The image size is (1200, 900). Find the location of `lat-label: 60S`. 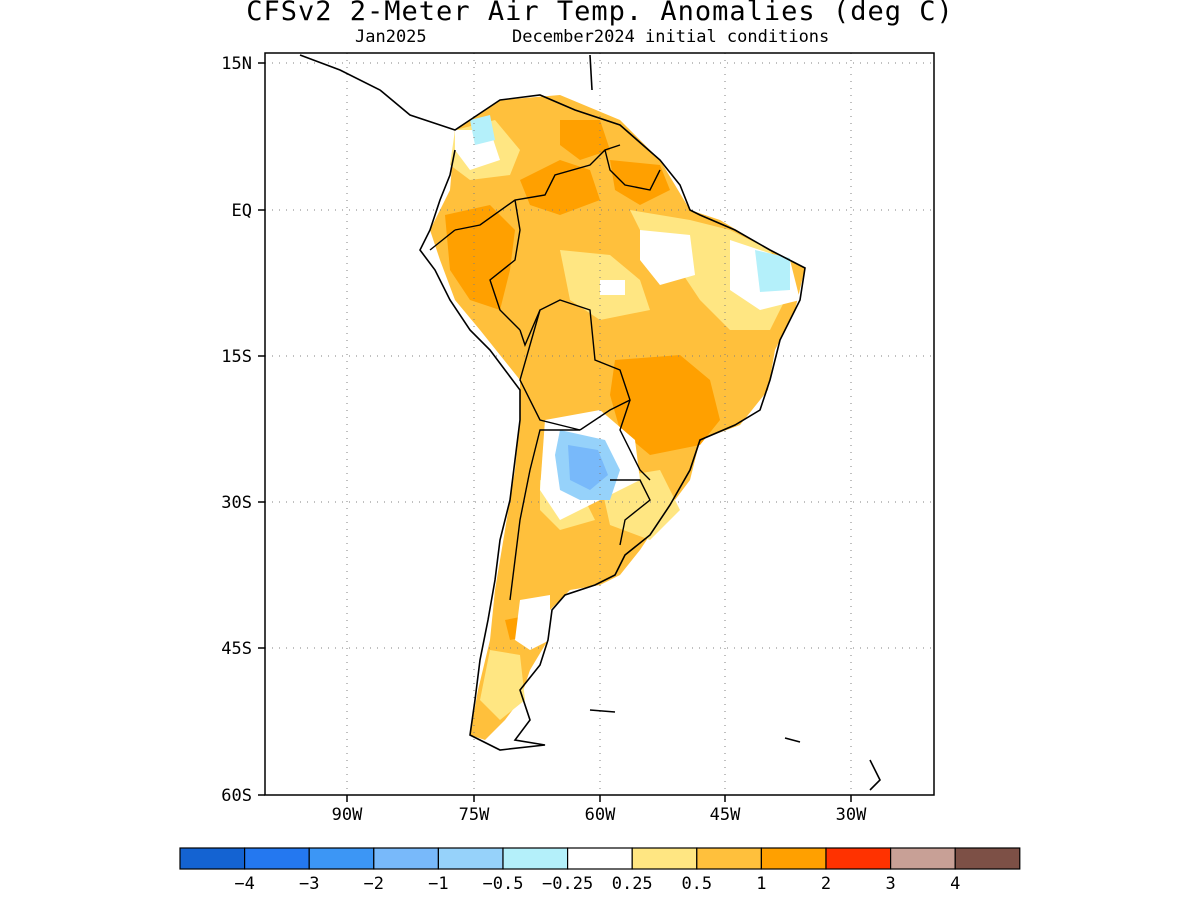

lat-label: 60S is located at coordinates (236, 796).